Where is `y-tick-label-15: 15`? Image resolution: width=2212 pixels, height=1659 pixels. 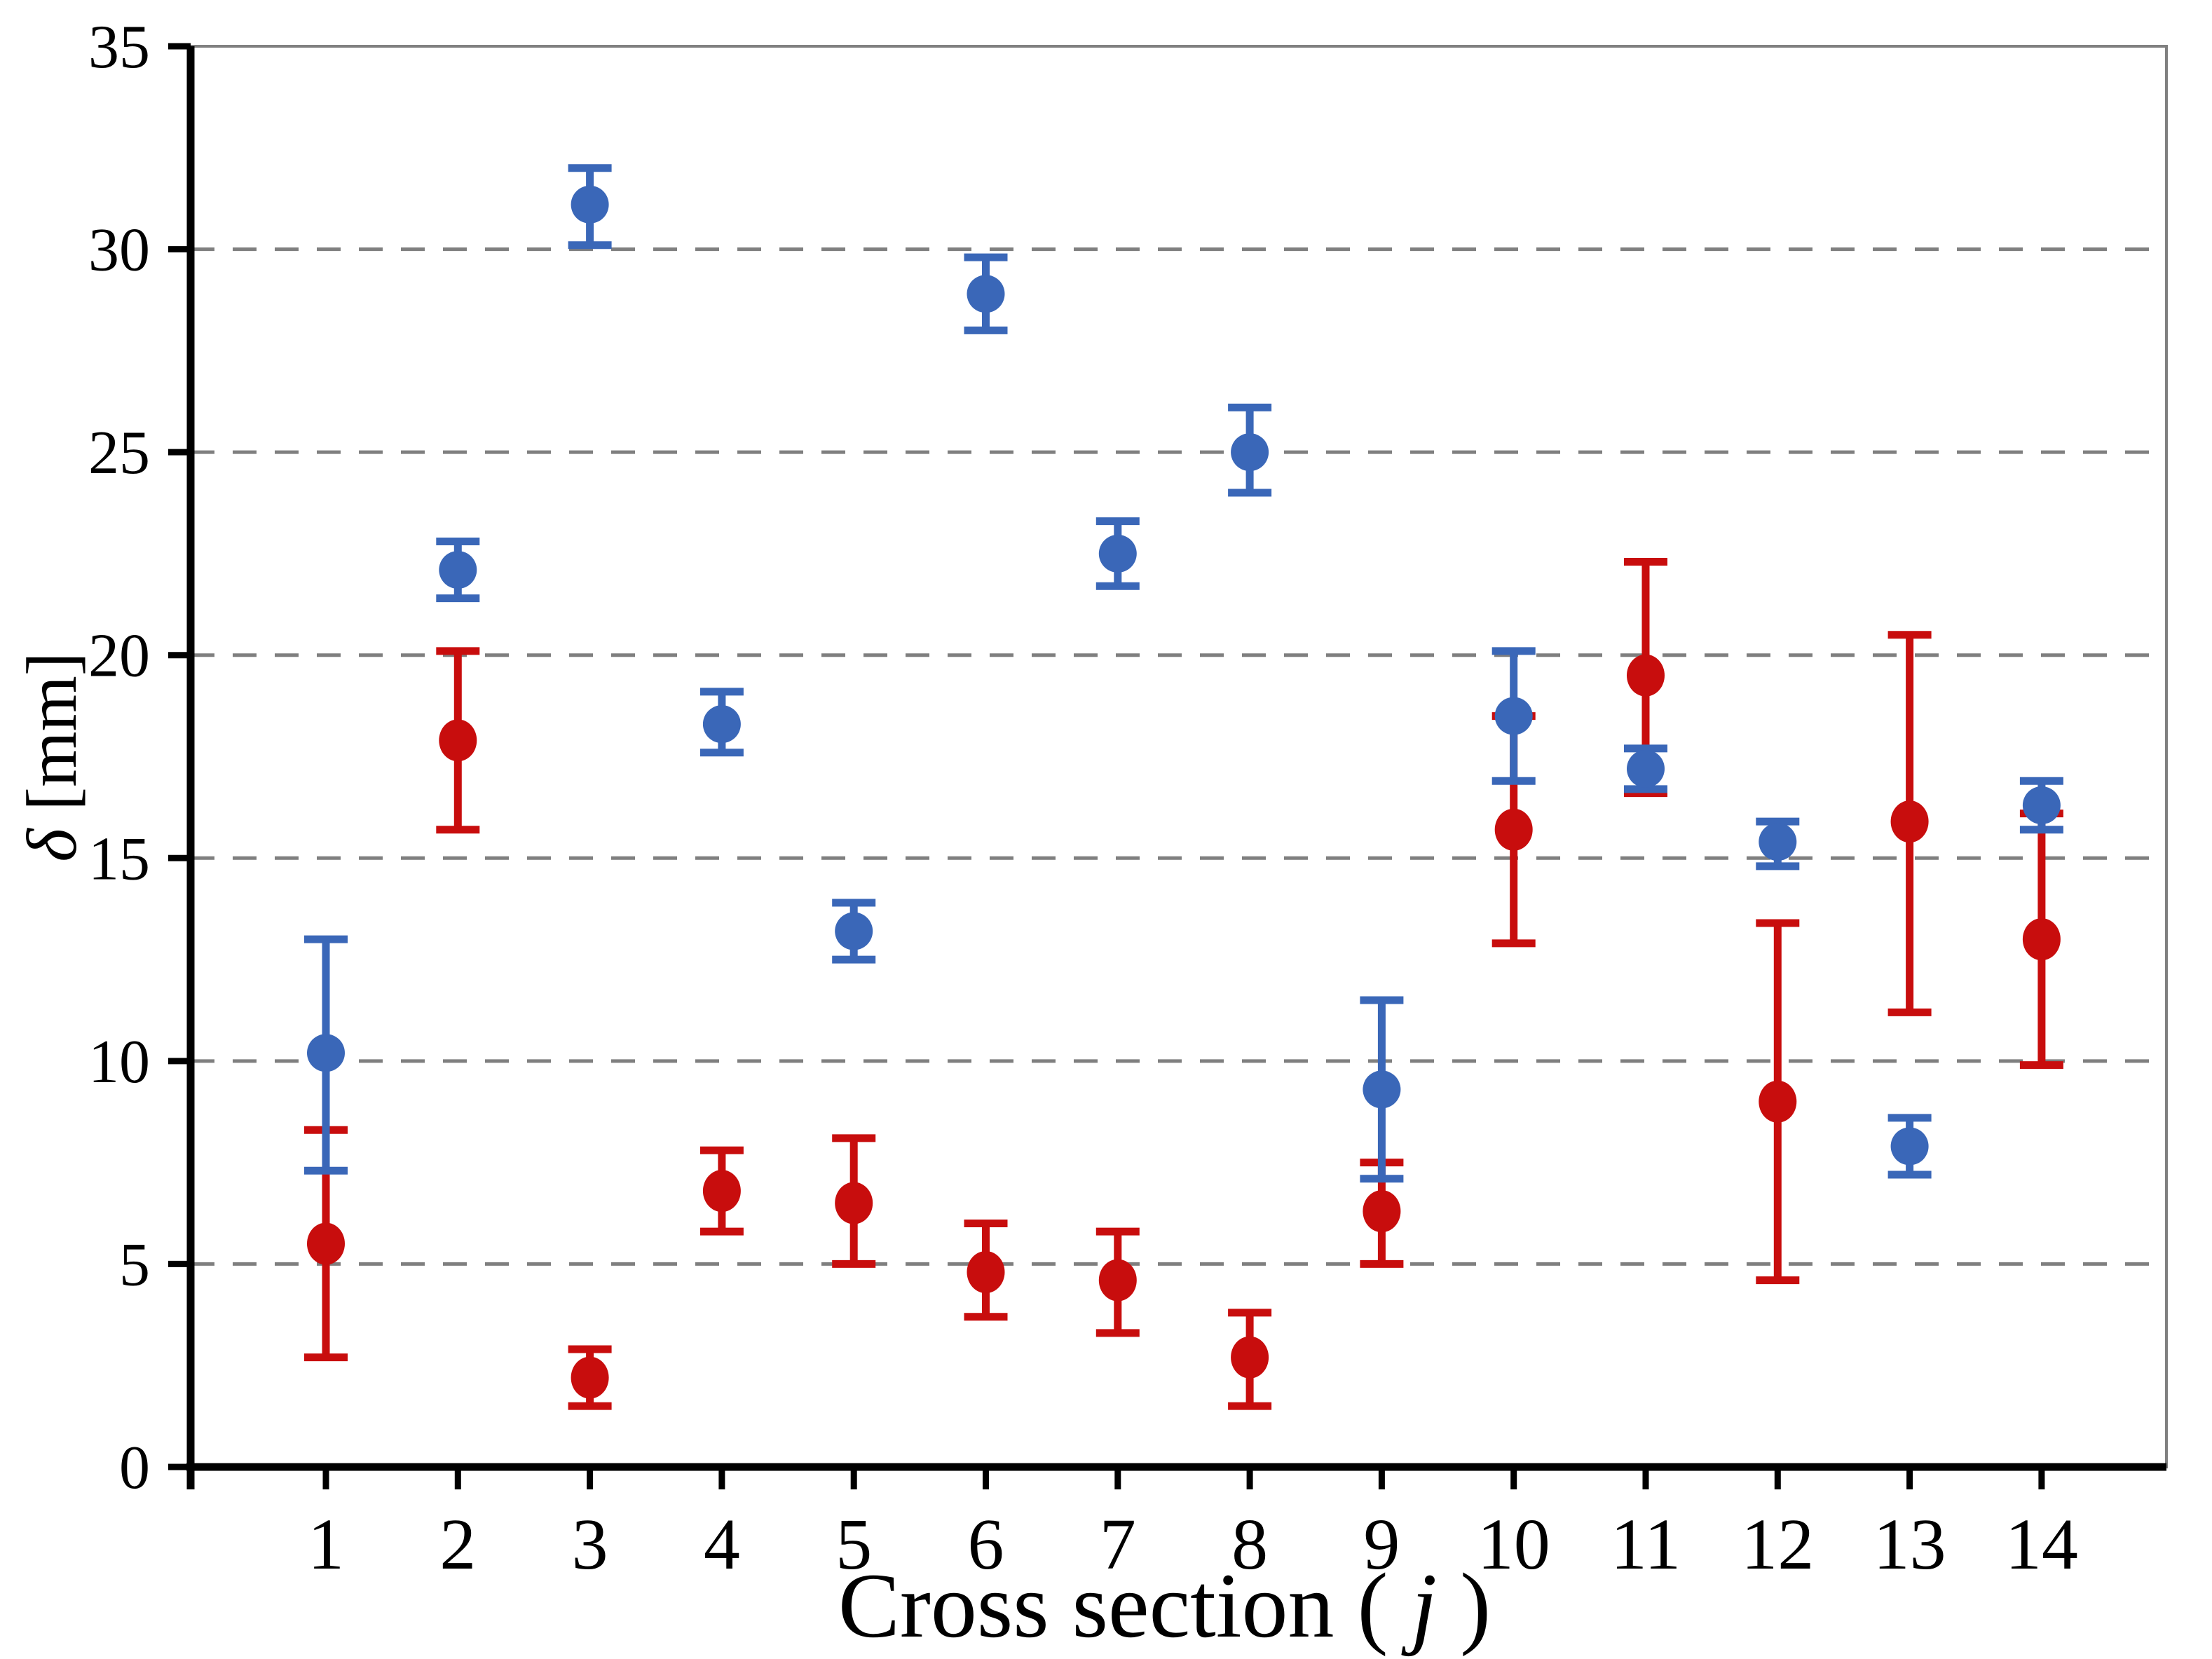 y-tick-label-15: 15 is located at coordinates (119, 859).